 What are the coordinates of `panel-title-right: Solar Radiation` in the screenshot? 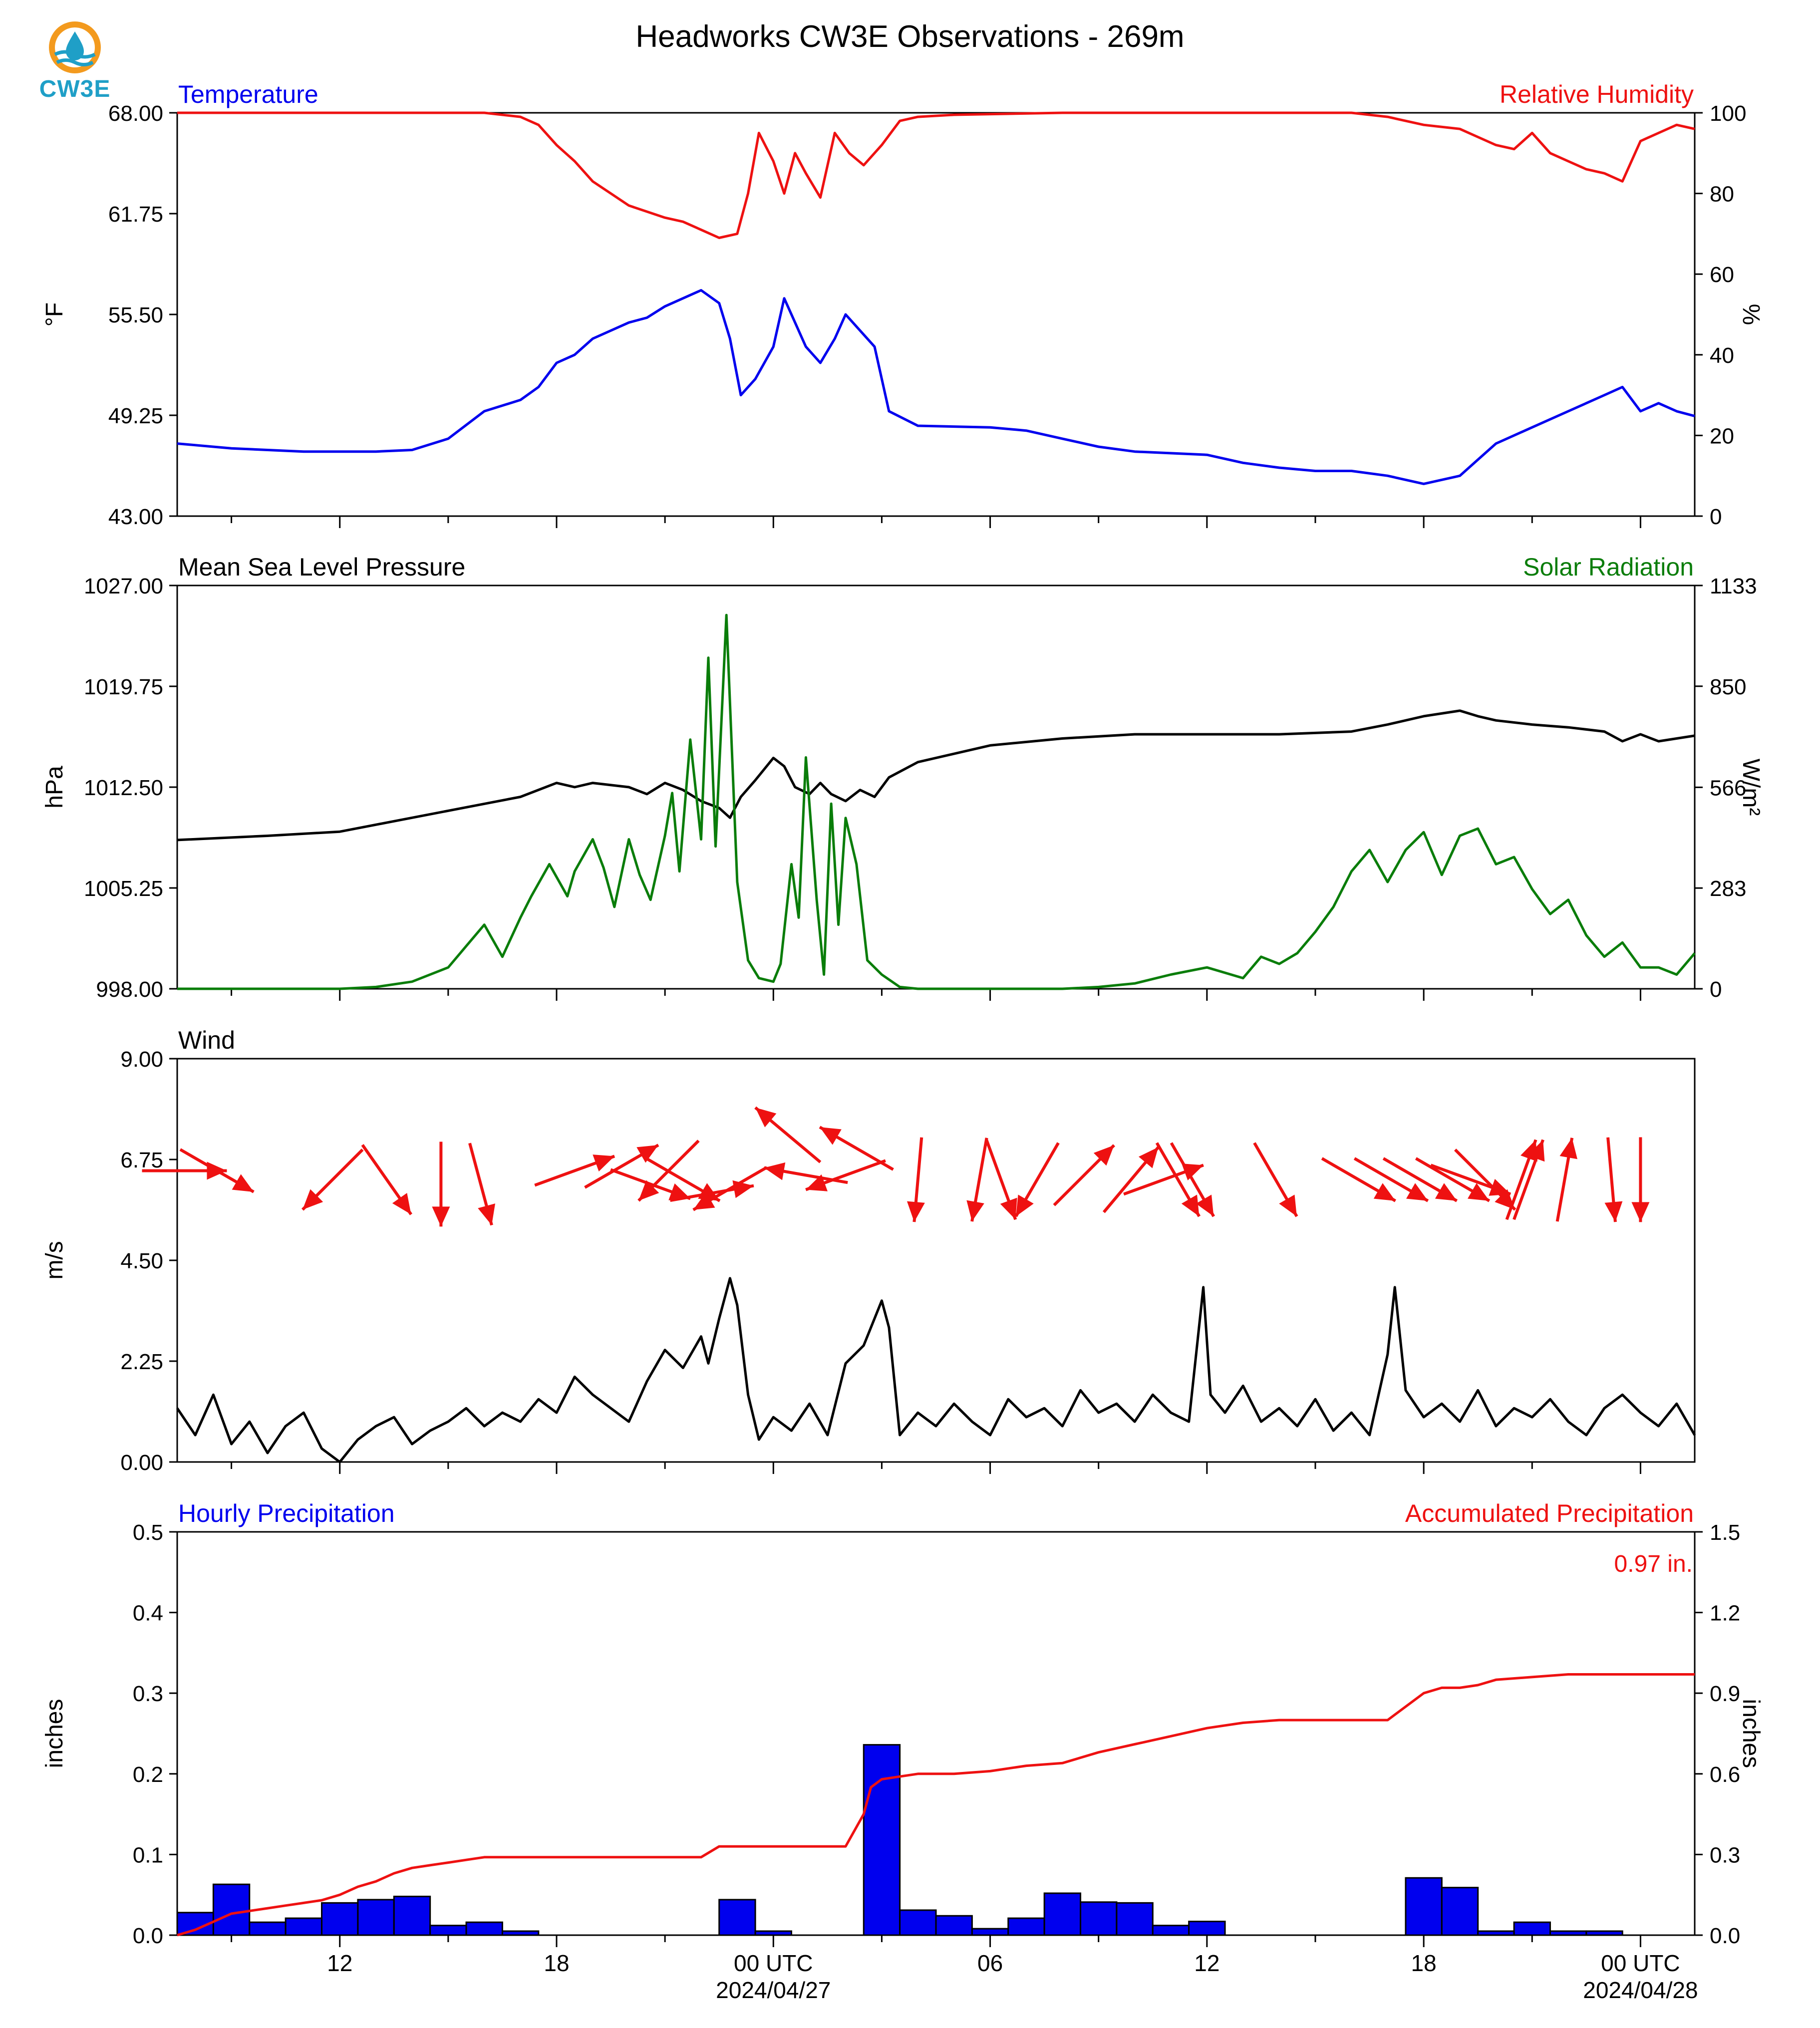 It's located at (1608, 567).